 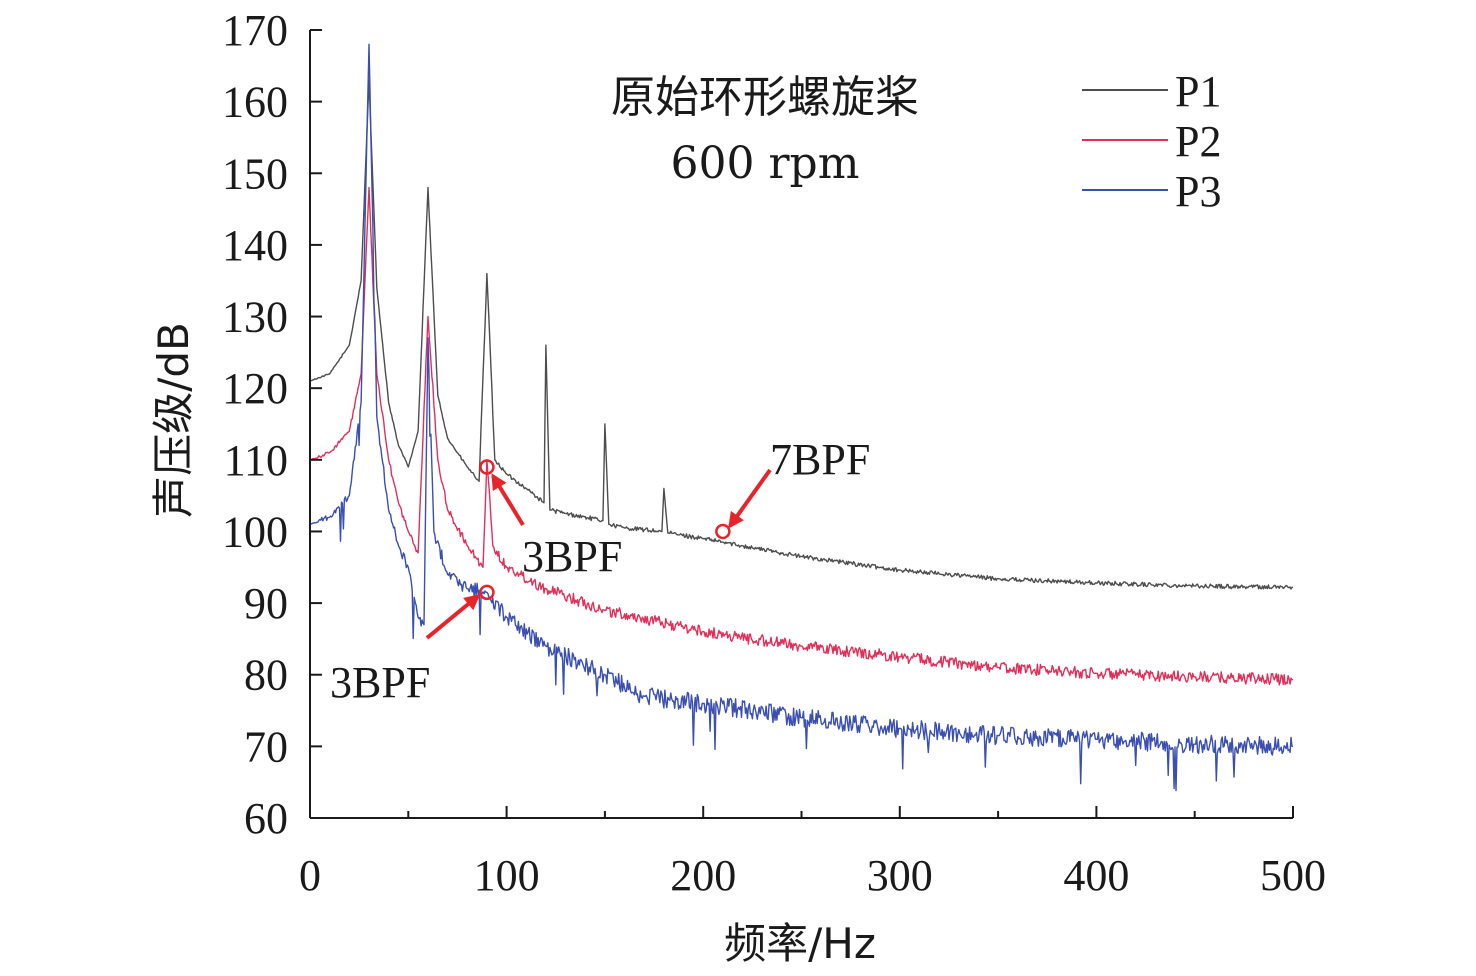 I want to click on y-tick-label: 110, so click(x=256, y=460).